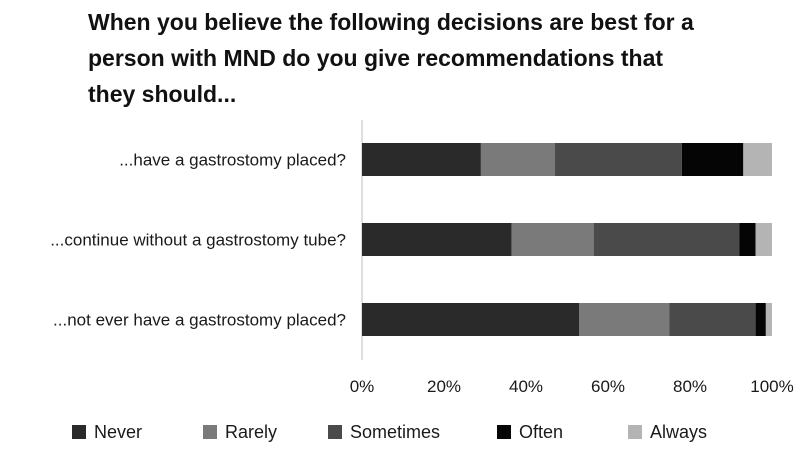 The width and height of the screenshot is (800, 455). Describe the element at coordinates (526, 386) in the screenshot. I see `x-tick-label-40pct: 40%` at that location.